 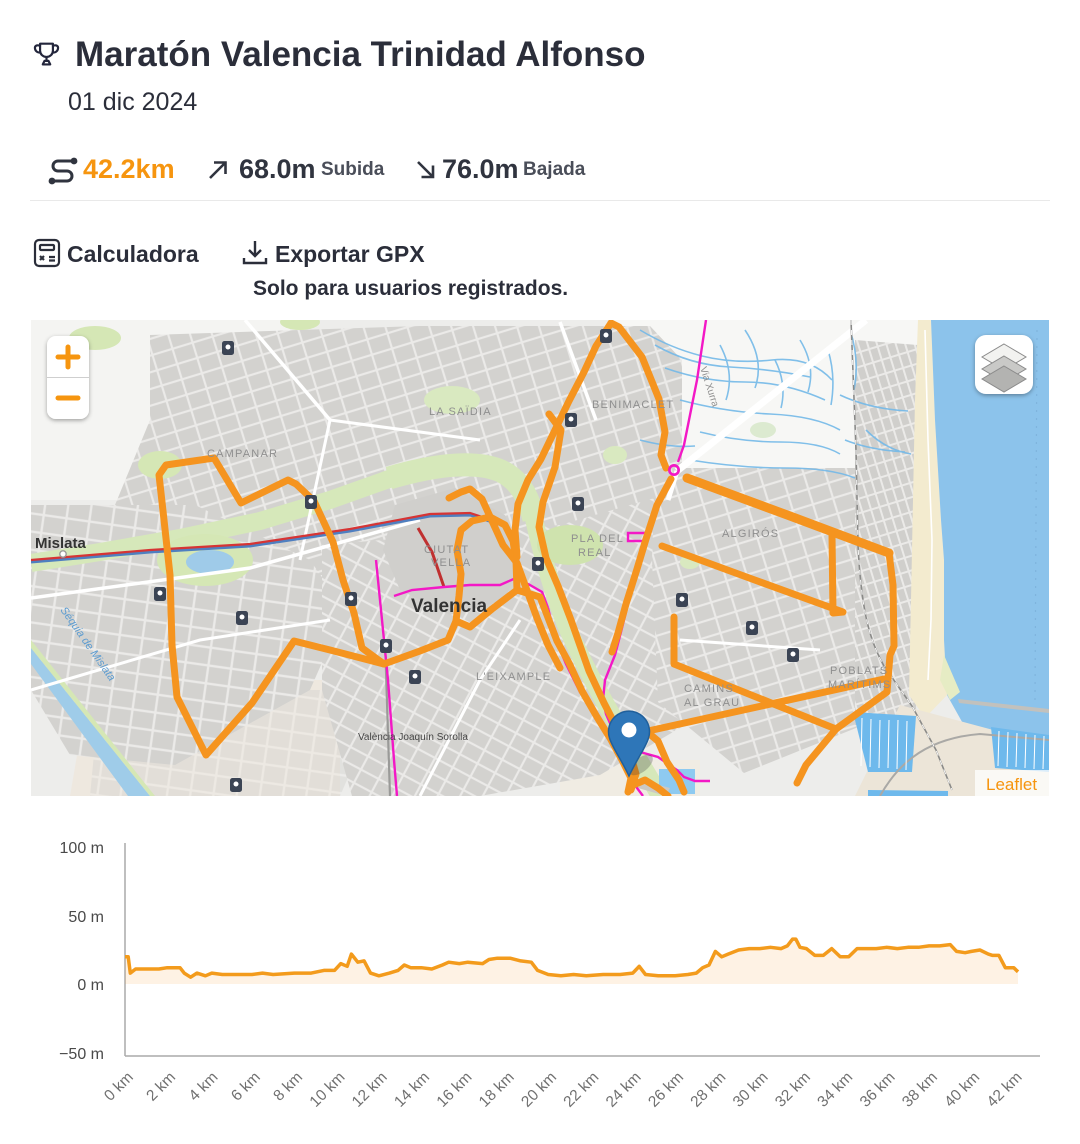 I want to click on svg-text: 14 km, so click(x=412, y=1090).